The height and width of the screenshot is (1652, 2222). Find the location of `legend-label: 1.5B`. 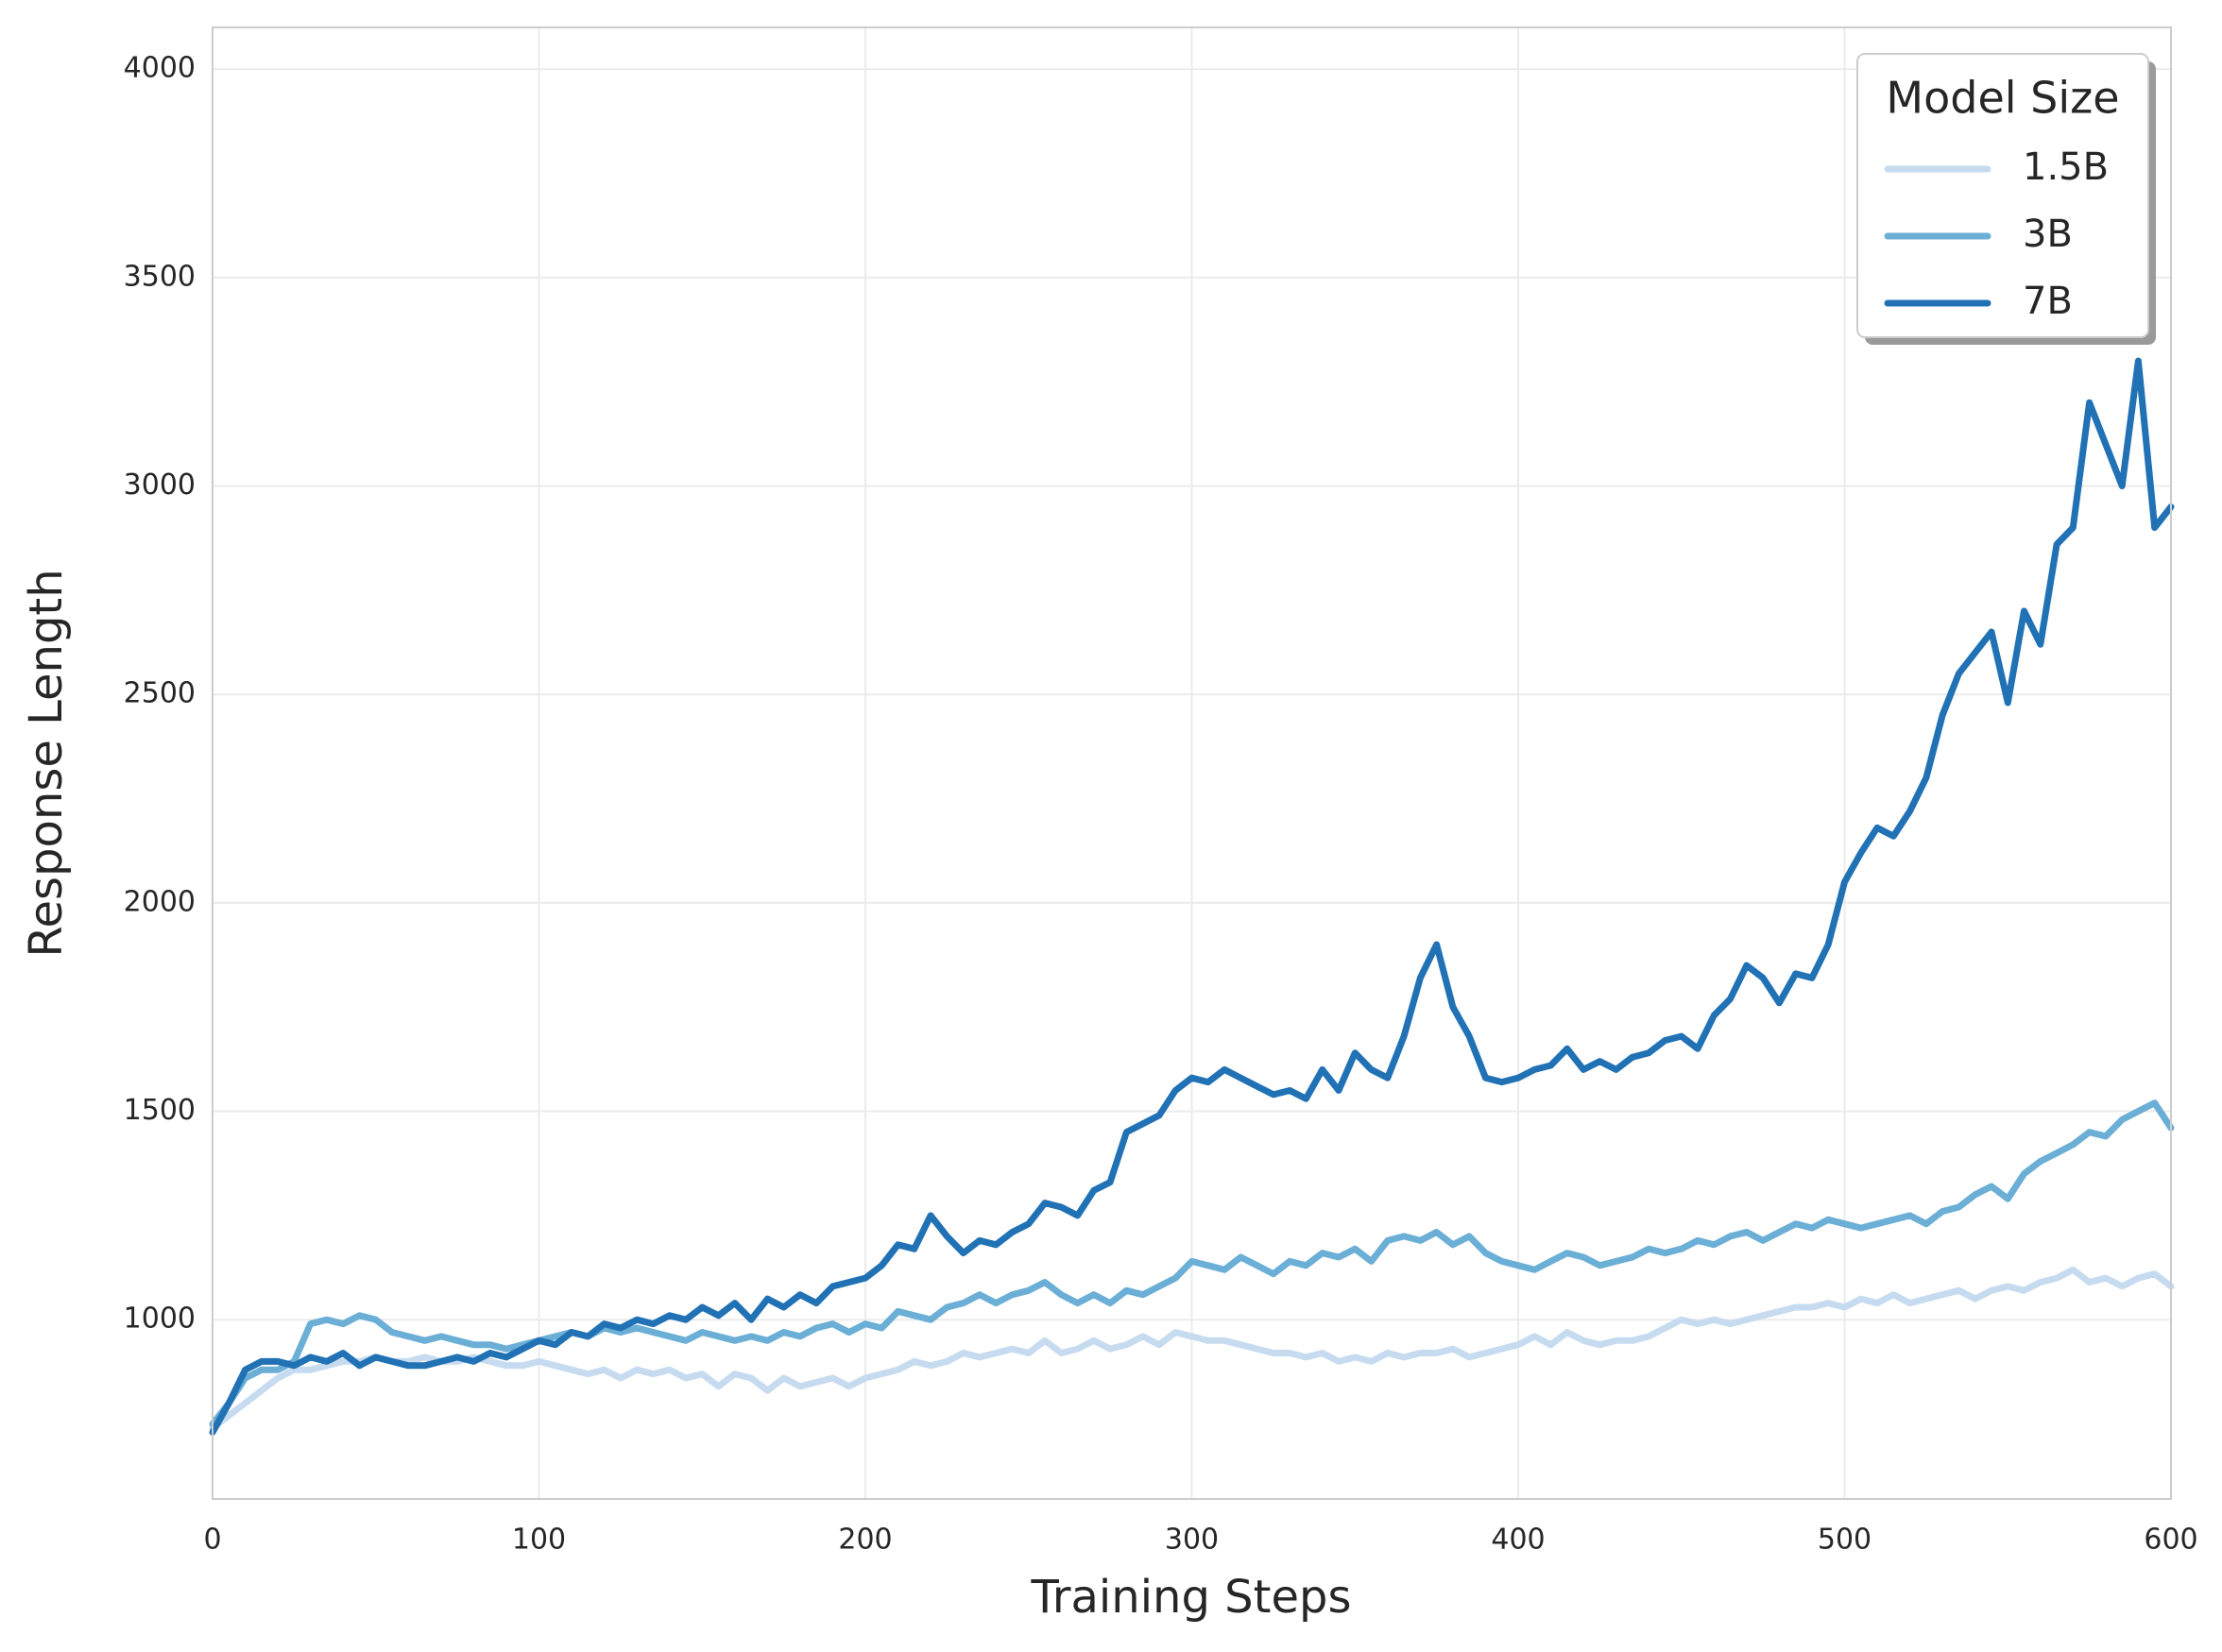

legend-label: 1.5B is located at coordinates (2066, 167).